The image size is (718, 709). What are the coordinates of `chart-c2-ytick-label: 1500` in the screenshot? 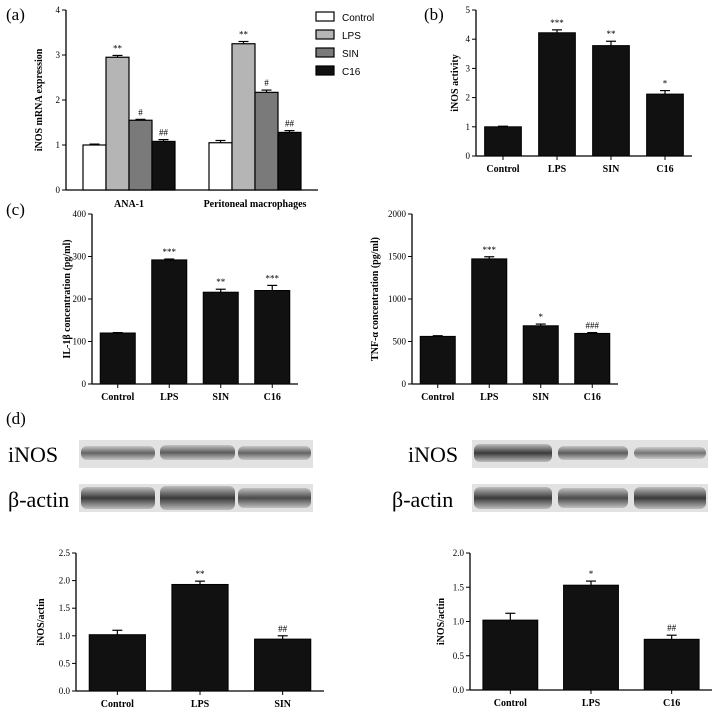 It's located at (397, 257).